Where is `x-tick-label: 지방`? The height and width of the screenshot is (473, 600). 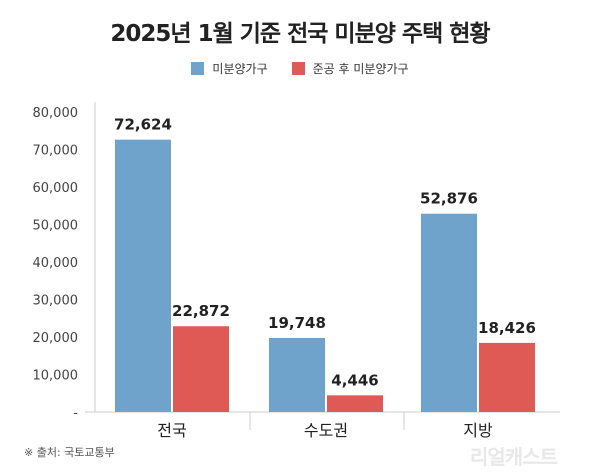 x-tick-label: 지방 is located at coordinates (478, 430).